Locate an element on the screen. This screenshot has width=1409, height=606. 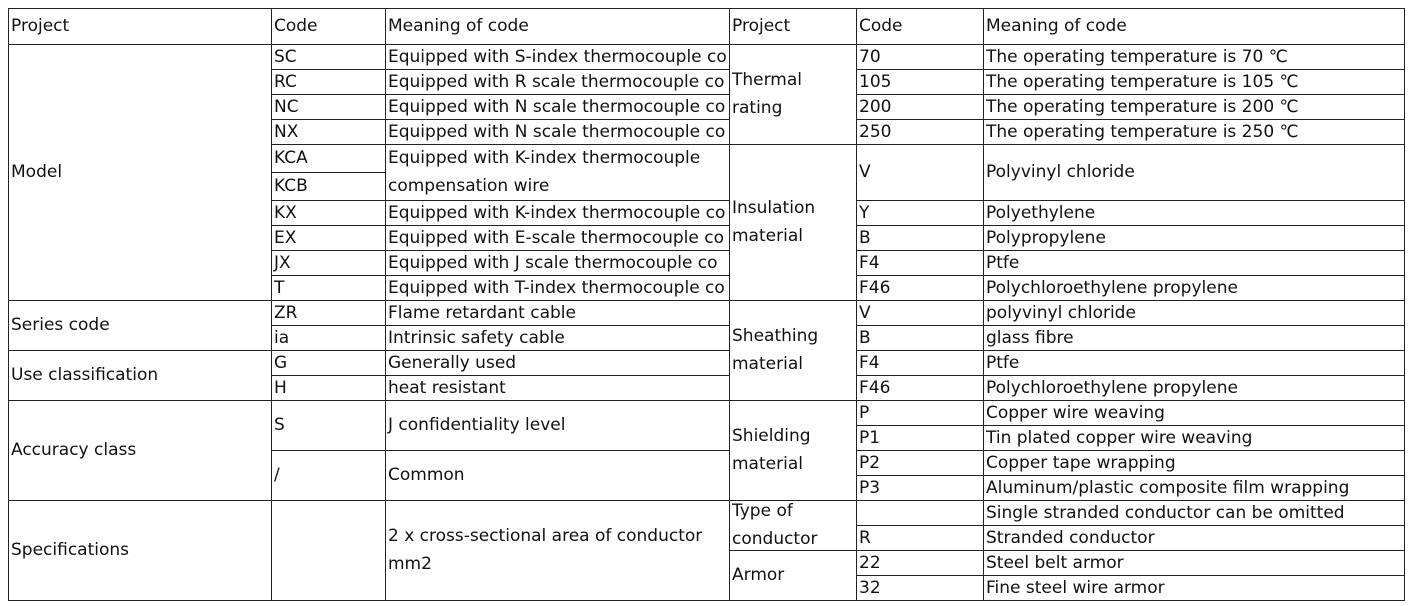
meaning-cell: Equipped with T-index thermocouple co is located at coordinates (557, 288).